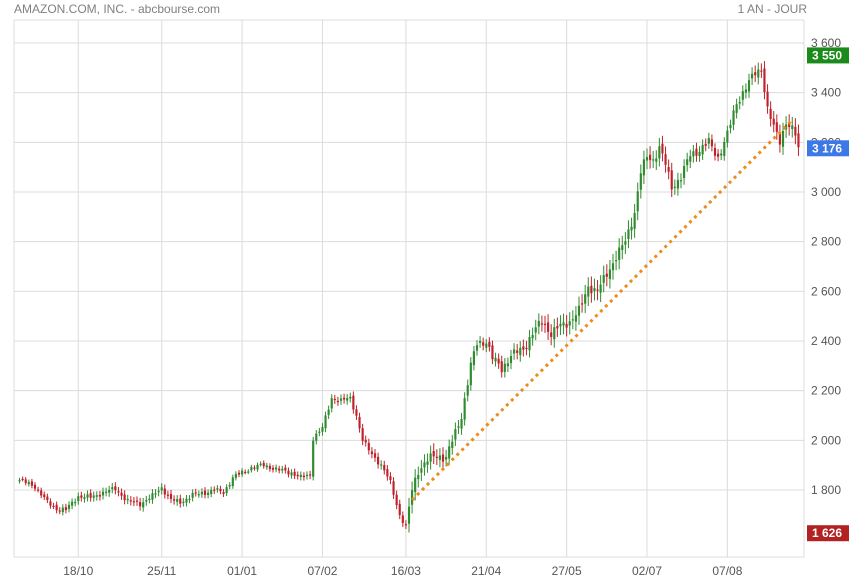 The image size is (855, 580). Describe the element at coordinates (826, 391) in the screenshot. I see `y-tick-label: 2 200` at that location.